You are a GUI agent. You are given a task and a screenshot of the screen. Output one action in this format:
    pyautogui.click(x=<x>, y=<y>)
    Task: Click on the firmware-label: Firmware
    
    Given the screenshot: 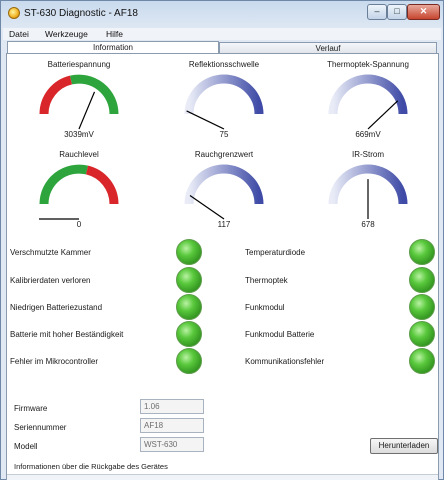 What is the action you would take?
    pyautogui.click(x=31, y=408)
    